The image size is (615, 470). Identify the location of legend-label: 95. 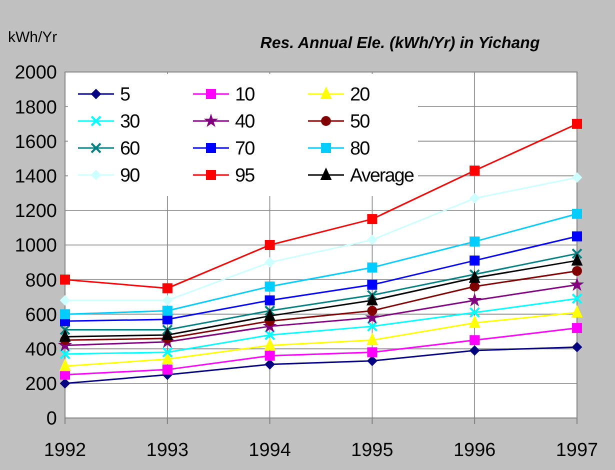
(245, 176).